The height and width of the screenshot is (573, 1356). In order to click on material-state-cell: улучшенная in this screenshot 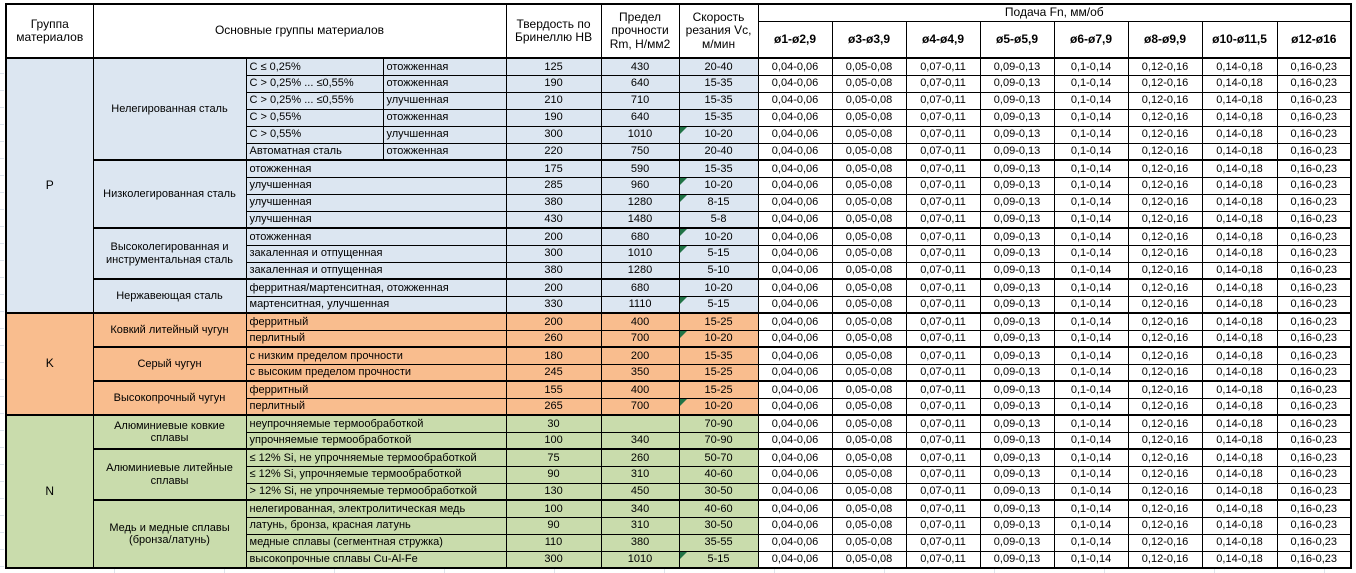, I will do `click(444, 134)`.